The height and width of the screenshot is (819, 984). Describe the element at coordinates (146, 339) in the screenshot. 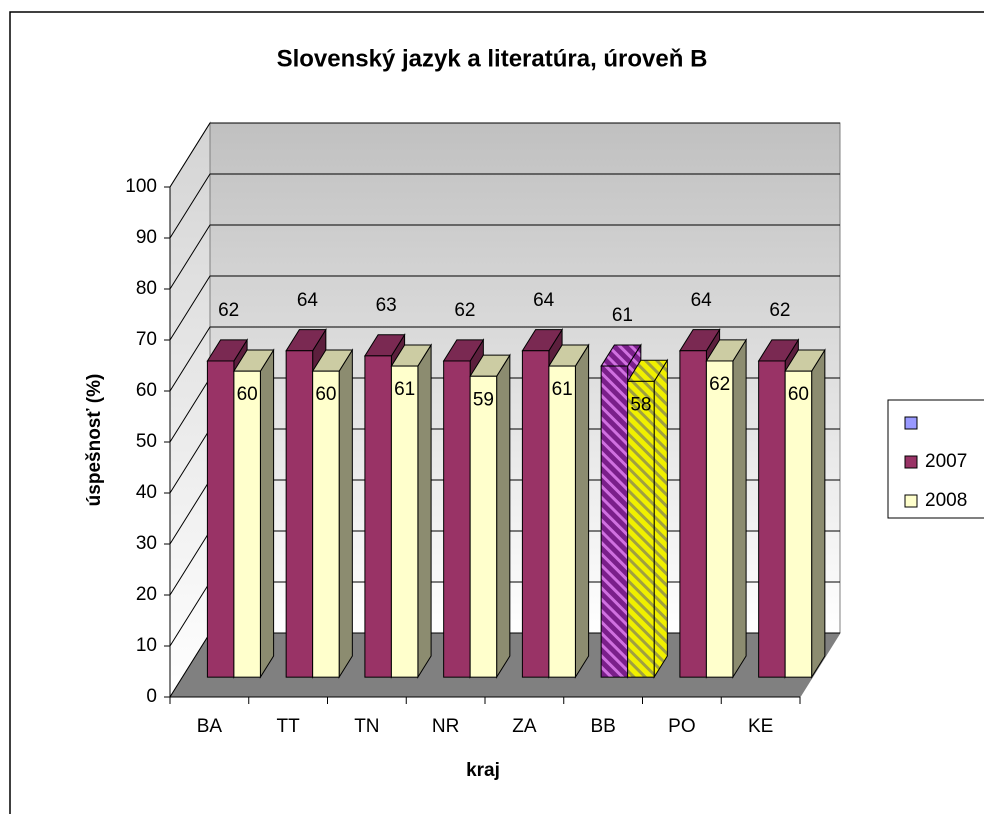

I see `y-tick-label: 70` at that location.